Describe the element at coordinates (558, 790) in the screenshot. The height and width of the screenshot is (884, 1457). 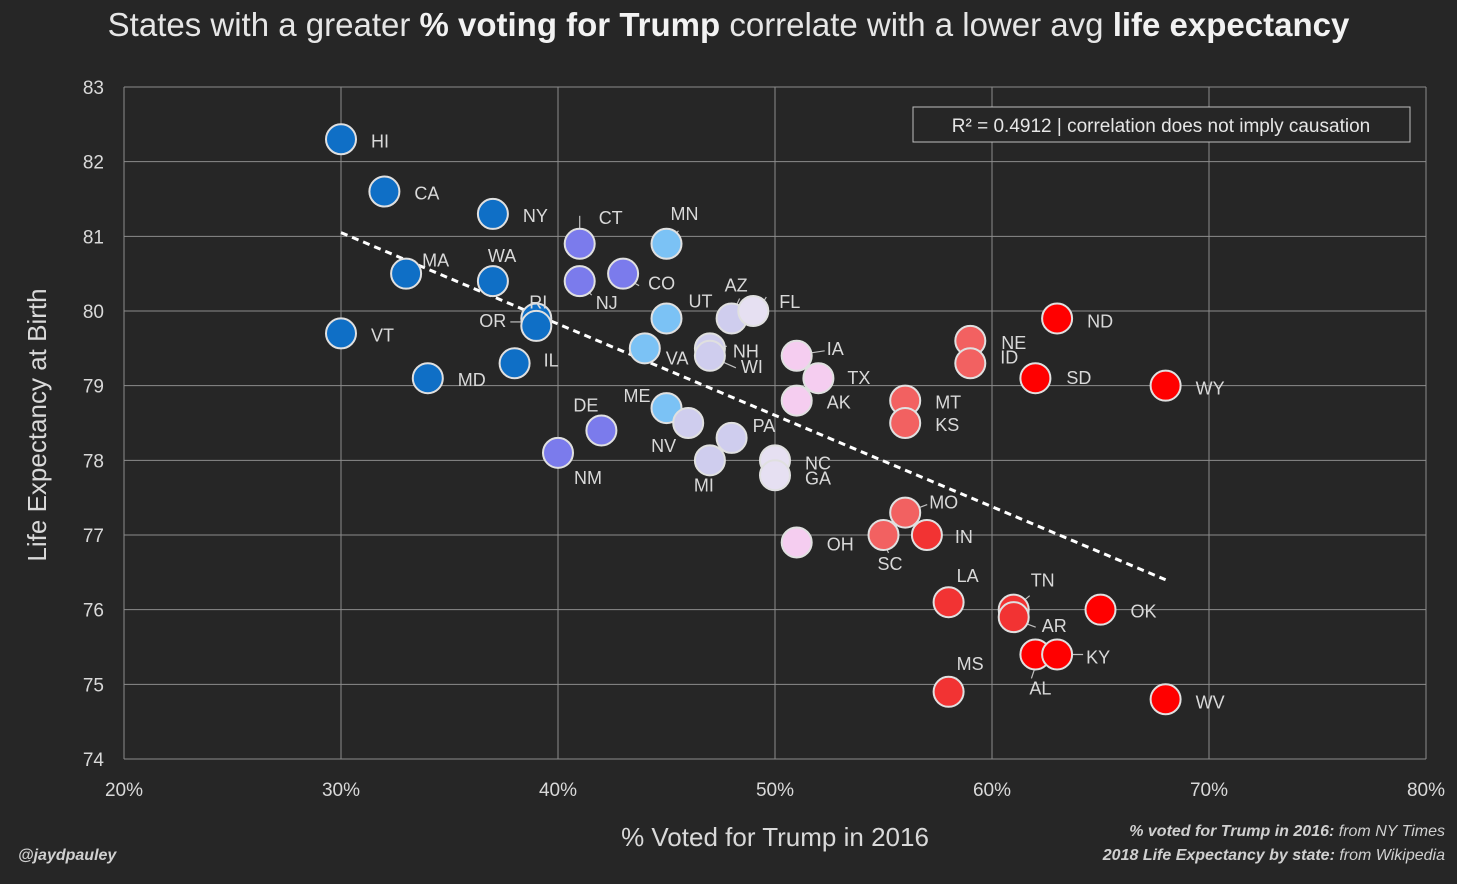
I see `x-tick-label: 40%` at that location.